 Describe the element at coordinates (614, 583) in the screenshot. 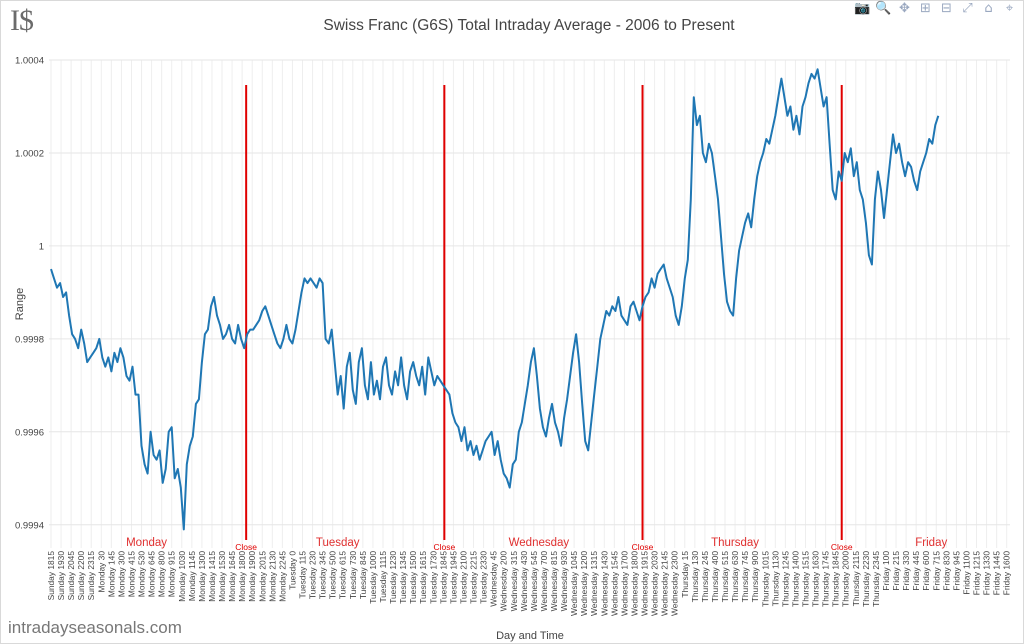

I see `x-tick-label: Wednesday 1545` at that location.